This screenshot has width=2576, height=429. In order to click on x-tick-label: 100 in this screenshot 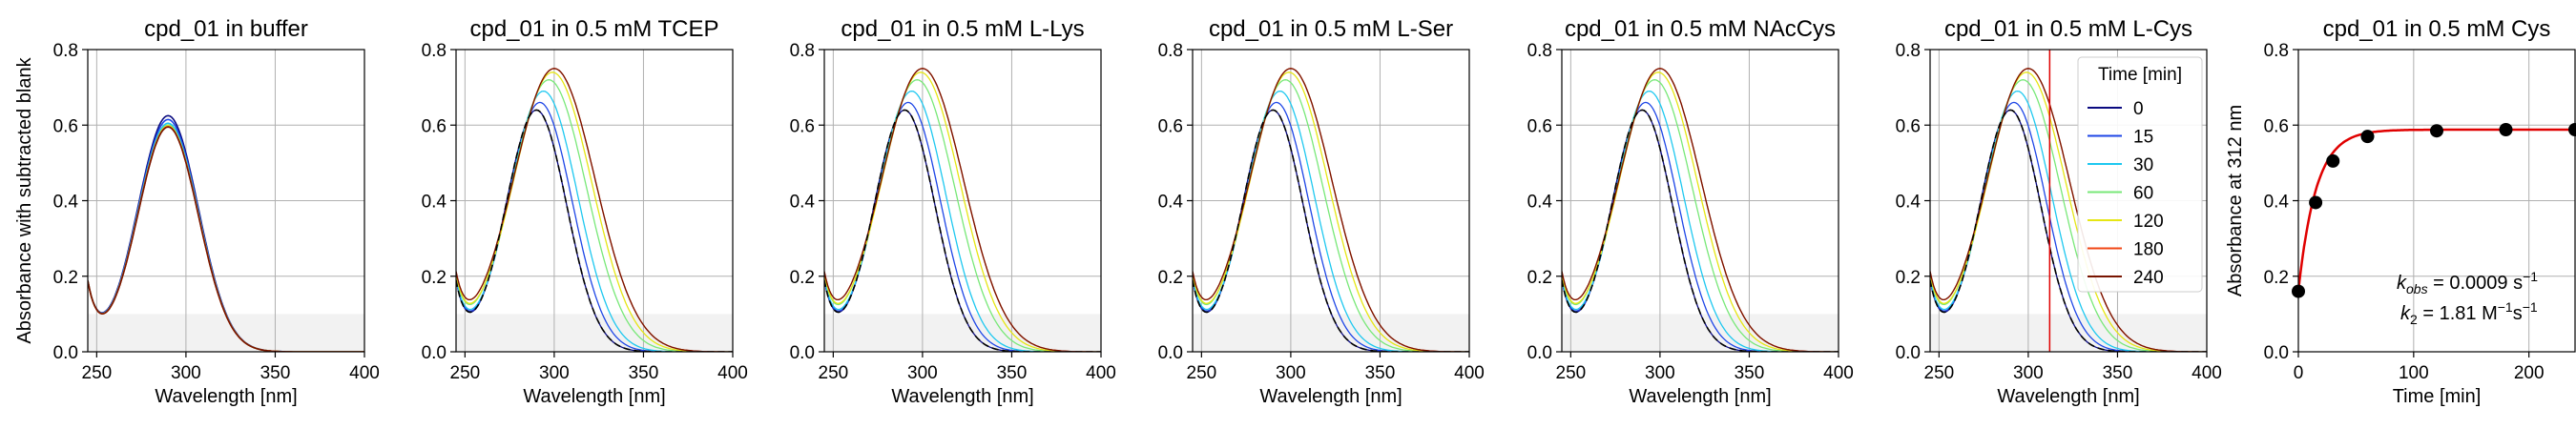, I will do `click(2414, 373)`.